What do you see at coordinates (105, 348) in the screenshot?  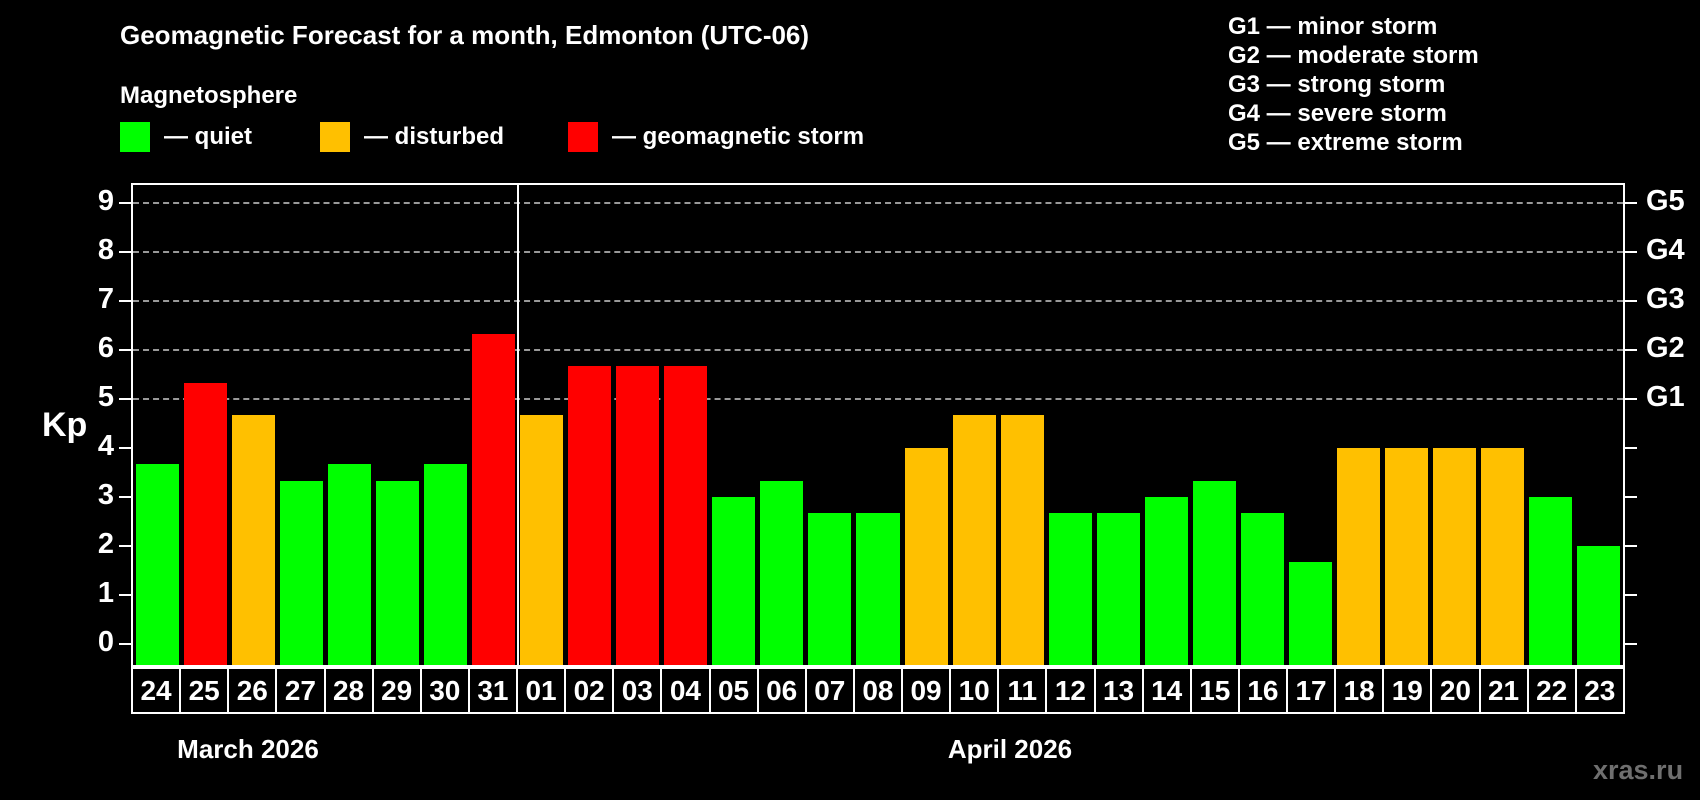 I see `y-tick-label-6: 6` at bounding box center [105, 348].